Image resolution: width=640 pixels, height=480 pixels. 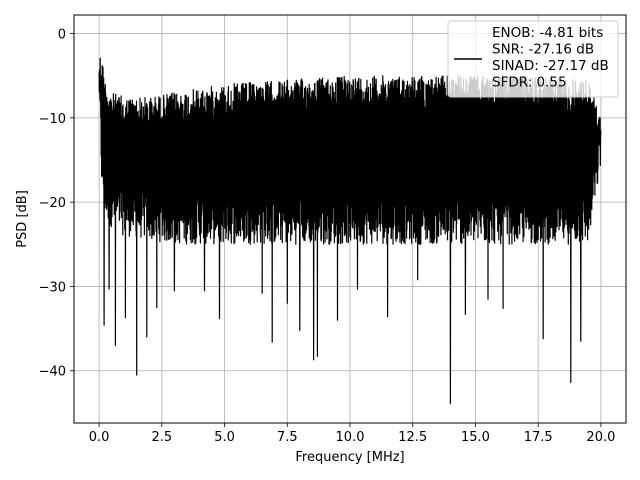 What do you see at coordinates (529, 83) in the screenshot?
I see `legend-sfdr-text: SFDR: 0.55` at bounding box center [529, 83].